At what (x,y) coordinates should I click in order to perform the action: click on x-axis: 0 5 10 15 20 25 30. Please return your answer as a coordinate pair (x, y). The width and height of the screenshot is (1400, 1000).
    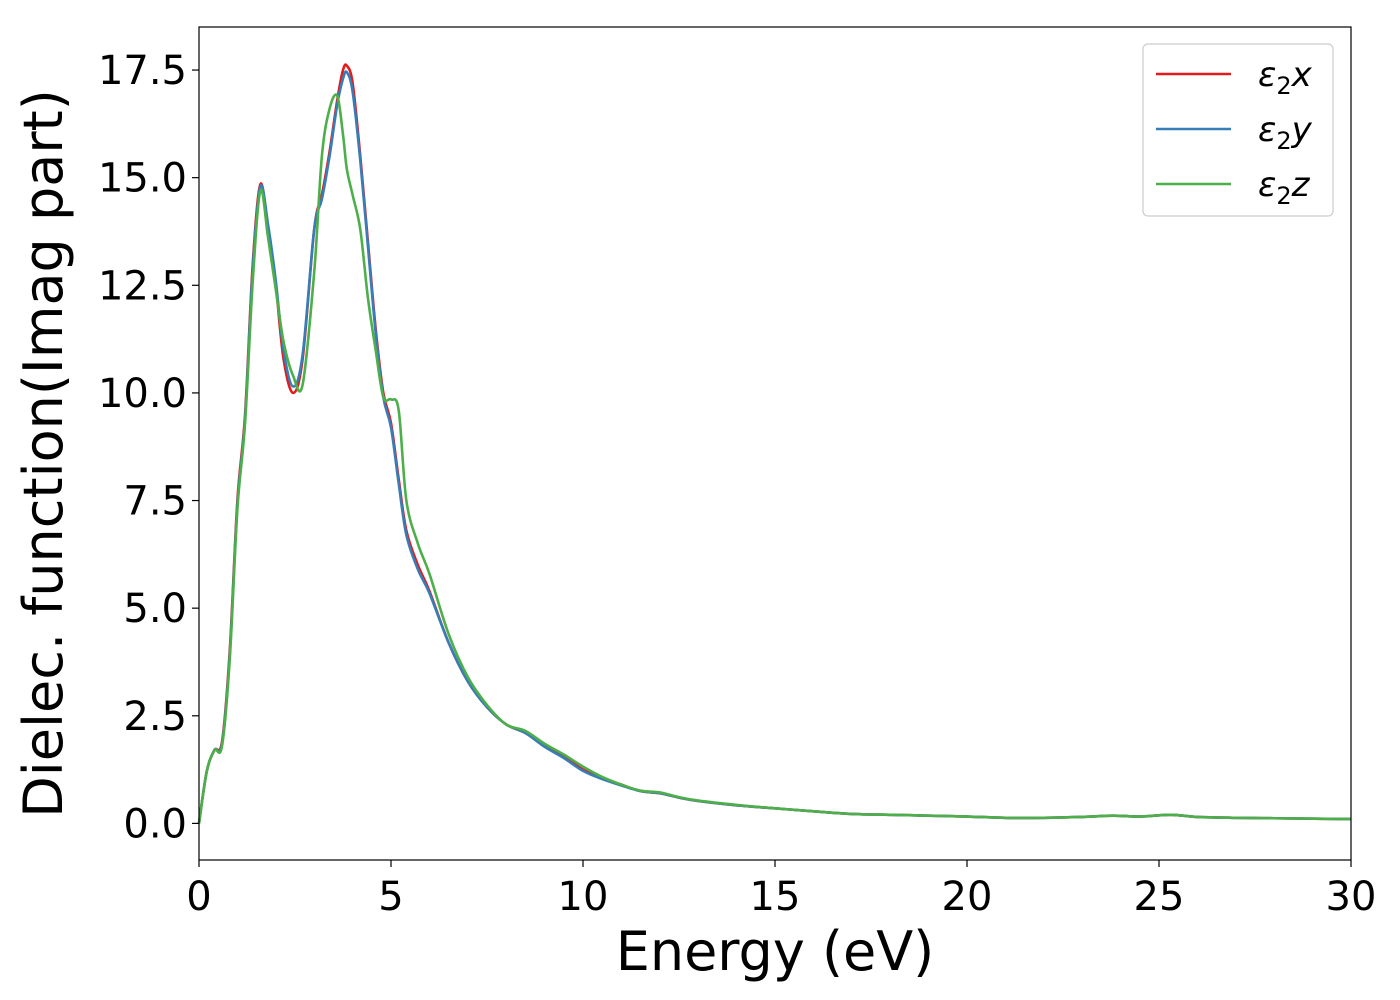
    Looking at the image, I should click on (781, 890).